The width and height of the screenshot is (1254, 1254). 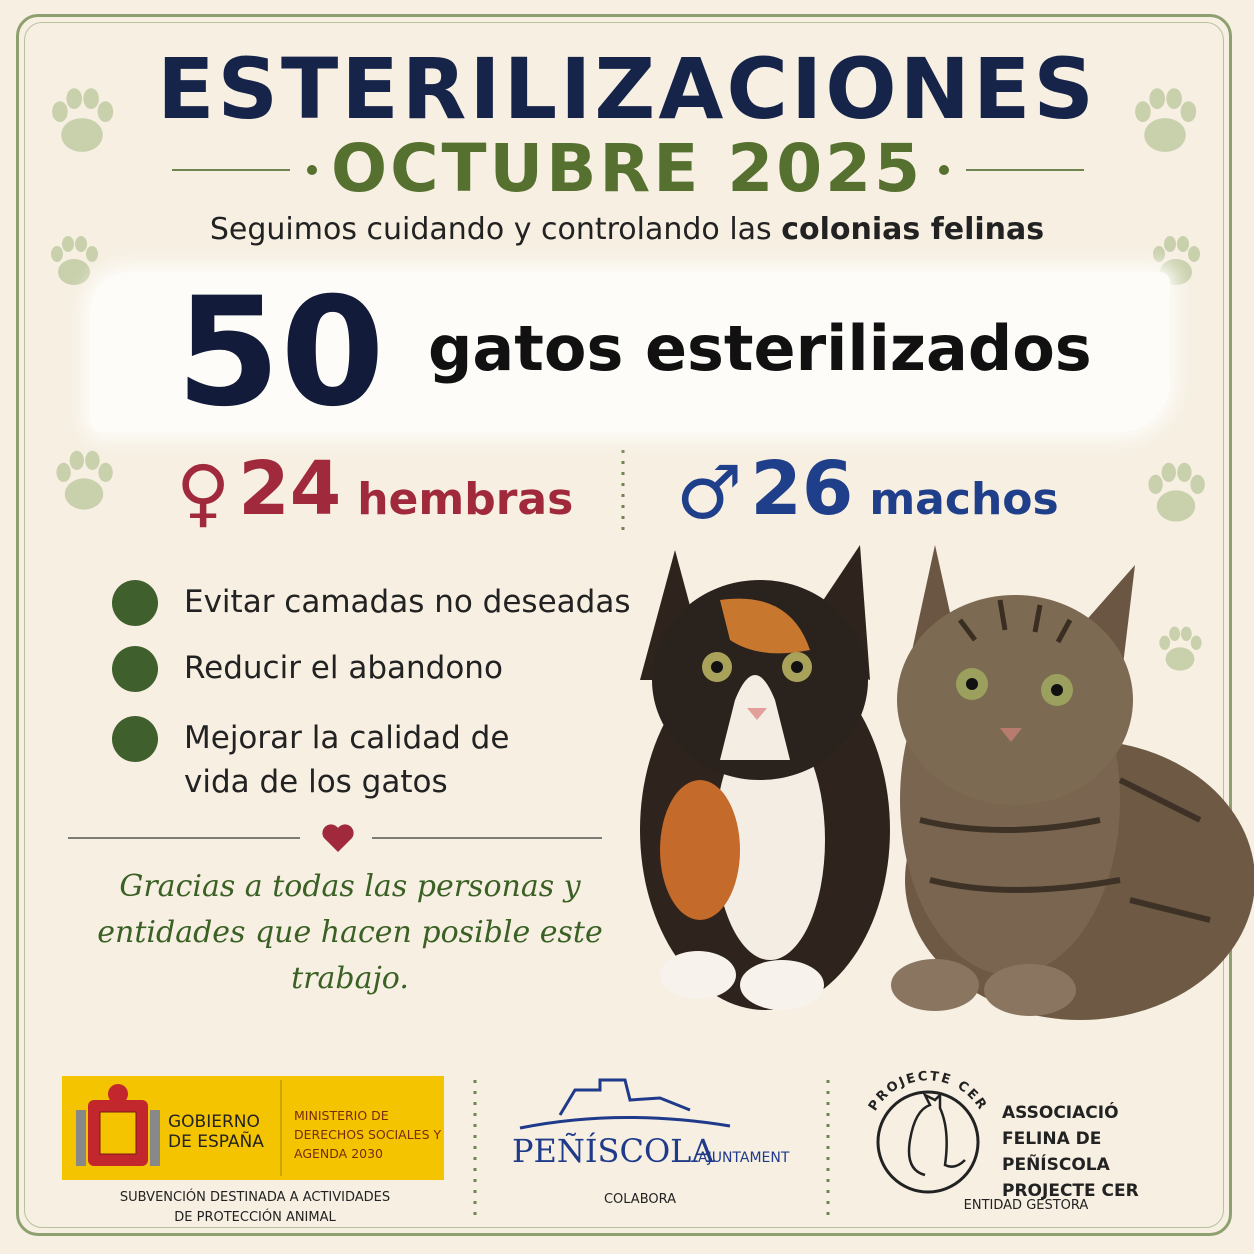 I want to click on benefit: Reducir el abandono, so click(x=372, y=669).